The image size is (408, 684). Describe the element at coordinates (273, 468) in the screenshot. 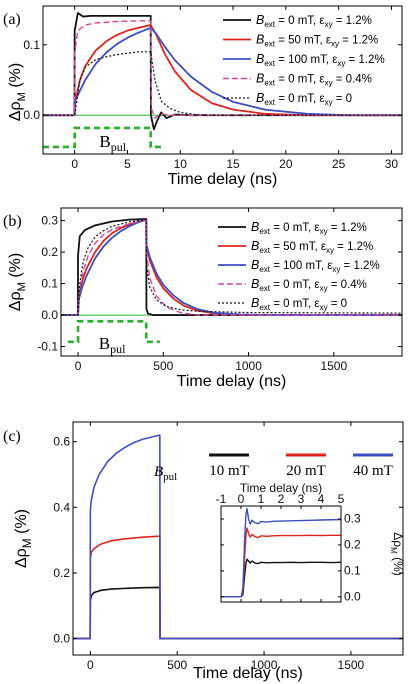

I see `legend: Bpul 10 mT 20 mT 40 mT` at that location.